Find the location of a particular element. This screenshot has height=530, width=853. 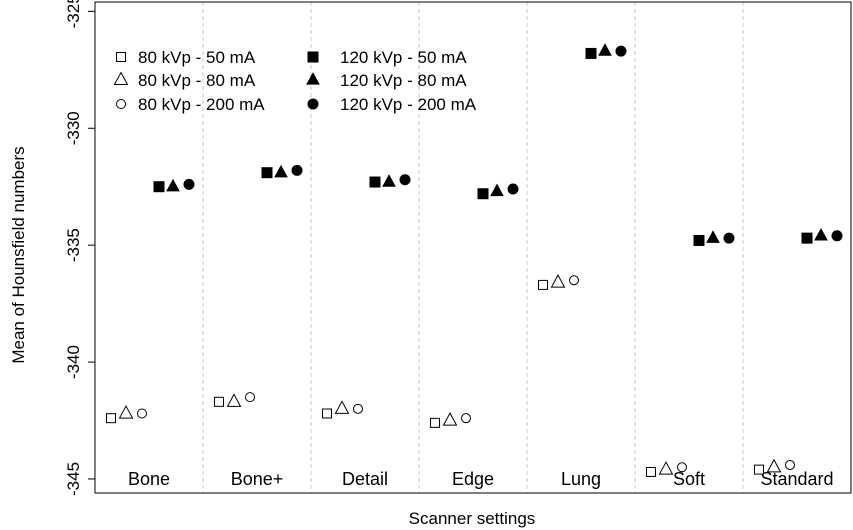

y-tick-label: -325 is located at coordinates (73, 14).